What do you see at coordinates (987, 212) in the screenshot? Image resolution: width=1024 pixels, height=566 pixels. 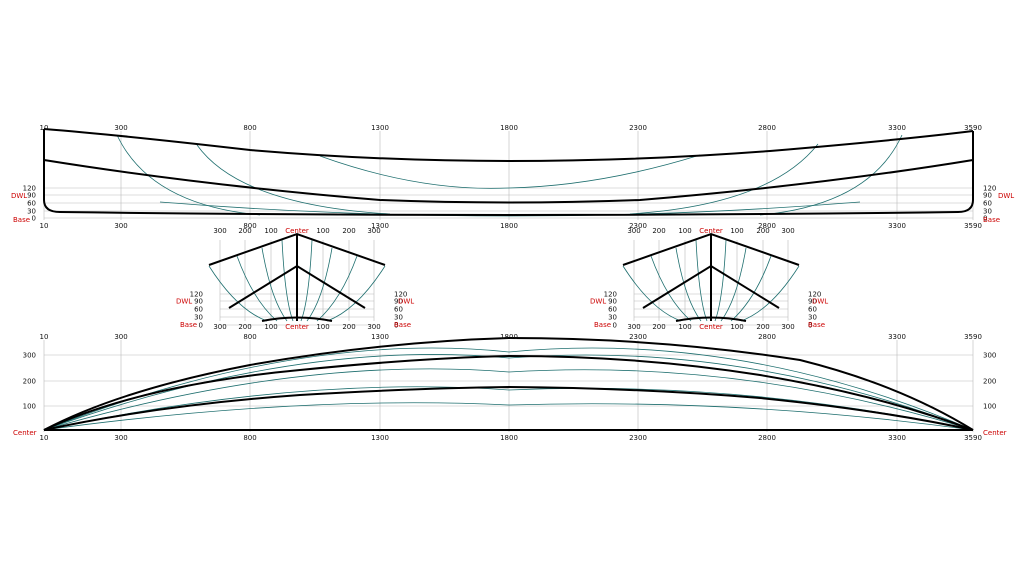 I see `profile-right-level-label: 30` at bounding box center [987, 212].